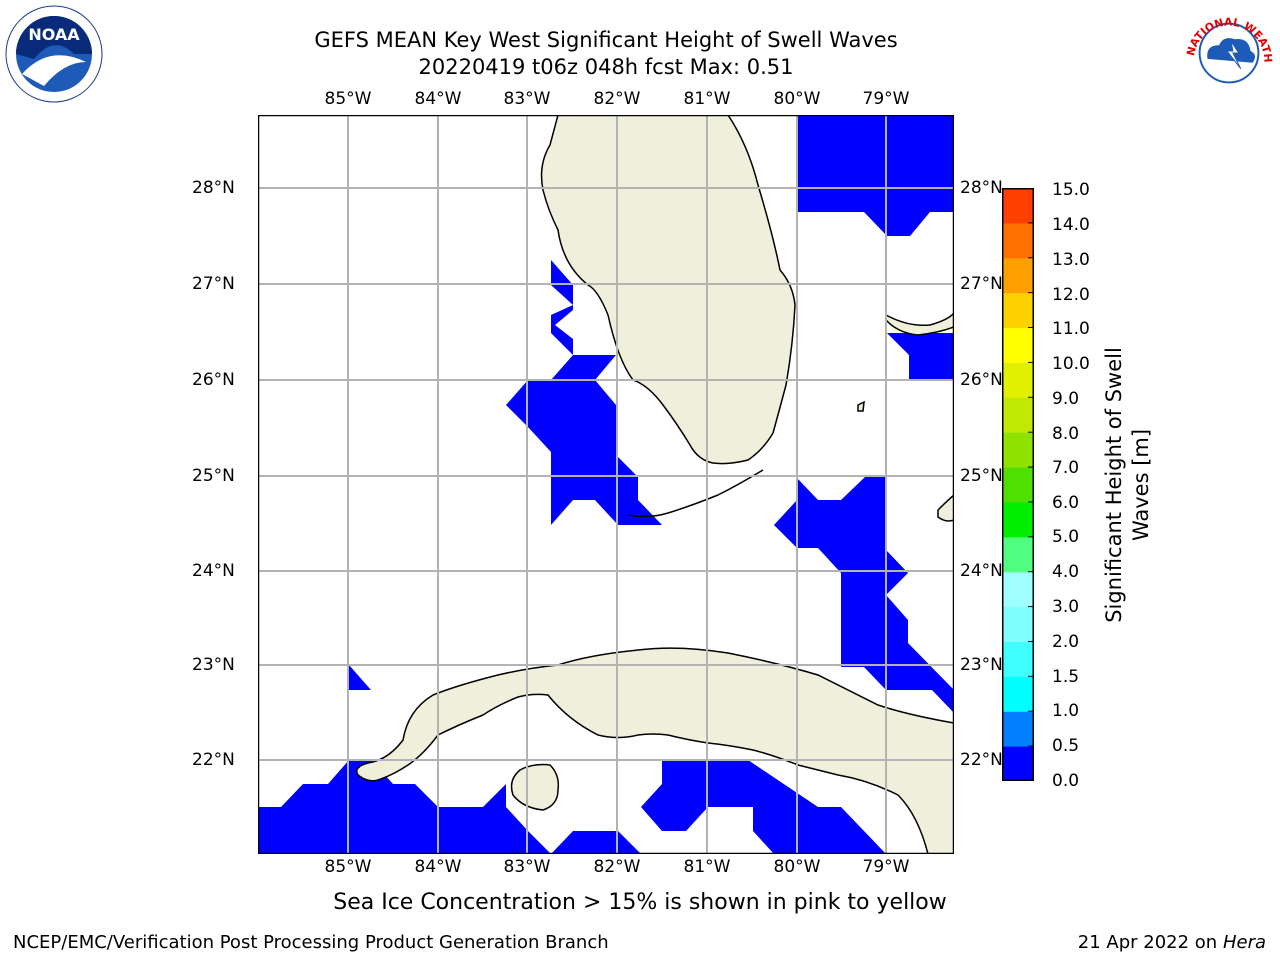 This screenshot has width=1280, height=960. Describe the element at coordinates (1128, 485) in the screenshot. I see `colorbar-title: Significant Height of Swell Waves [m]` at that location.